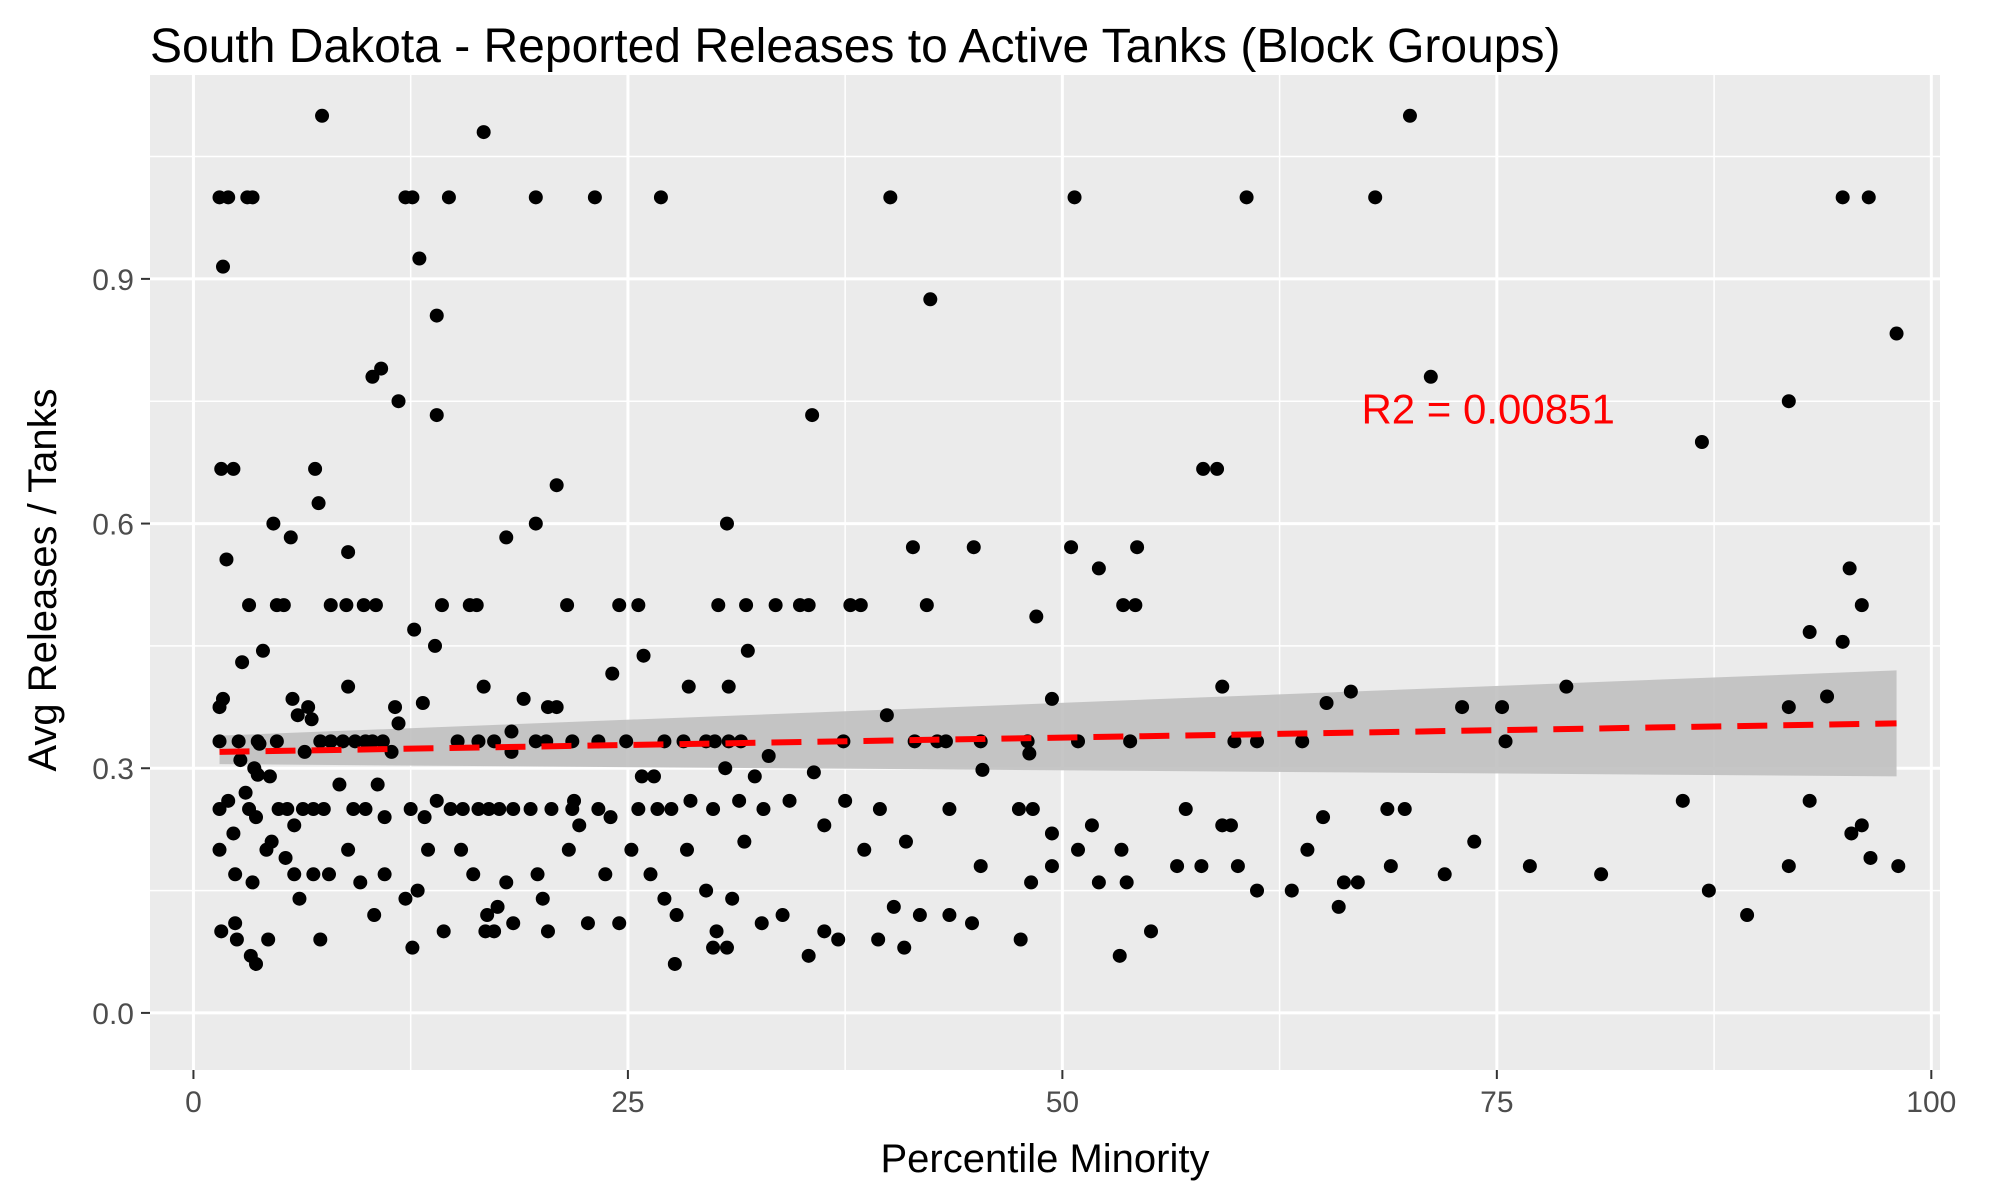  What do you see at coordinates (193, 1102) in the screenshot?
I see `x-tick-label: 0` at bounding box center [193, 1102].